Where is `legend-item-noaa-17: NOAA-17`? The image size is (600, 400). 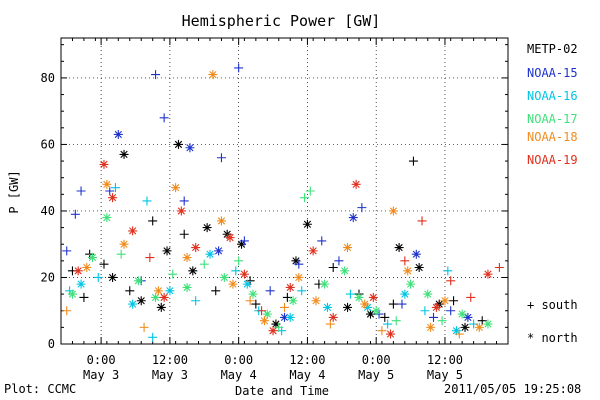 legend-item-noaa-17: NOAA-17 is located at coordinates (552, 119).